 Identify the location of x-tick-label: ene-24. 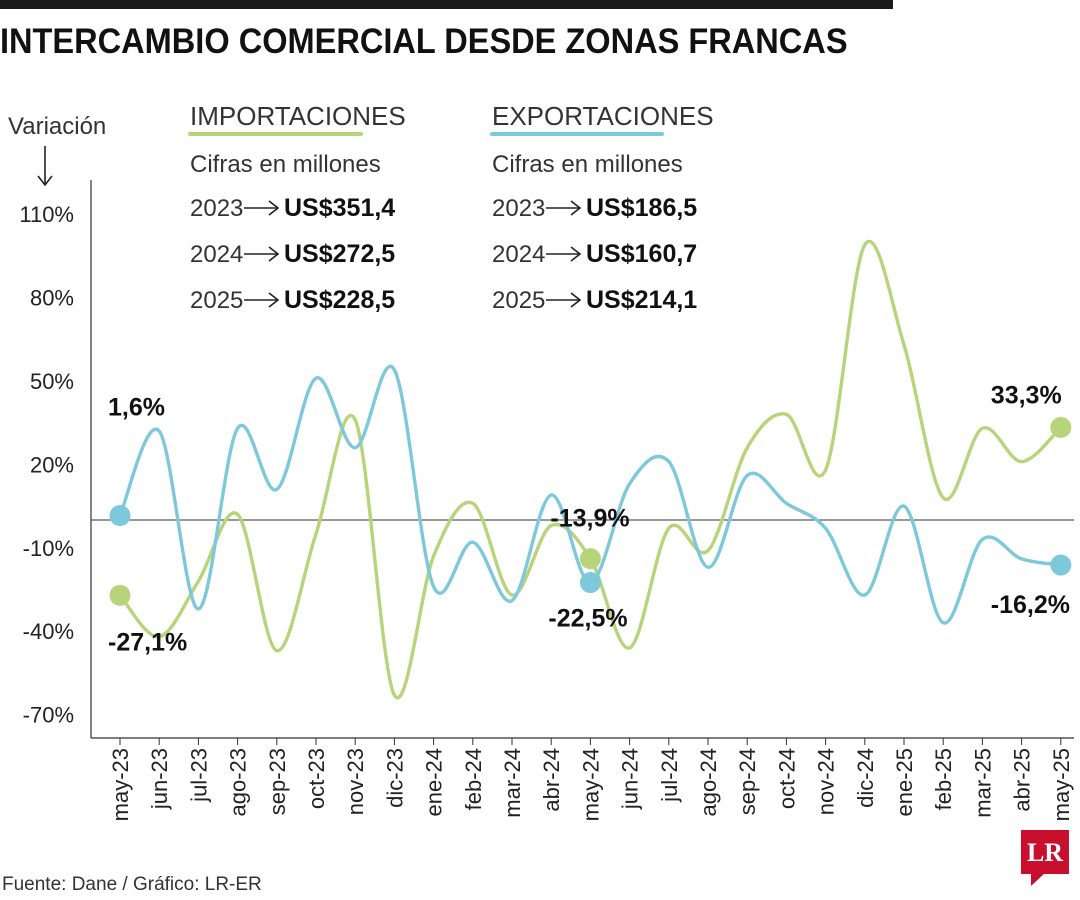
(434, 782).